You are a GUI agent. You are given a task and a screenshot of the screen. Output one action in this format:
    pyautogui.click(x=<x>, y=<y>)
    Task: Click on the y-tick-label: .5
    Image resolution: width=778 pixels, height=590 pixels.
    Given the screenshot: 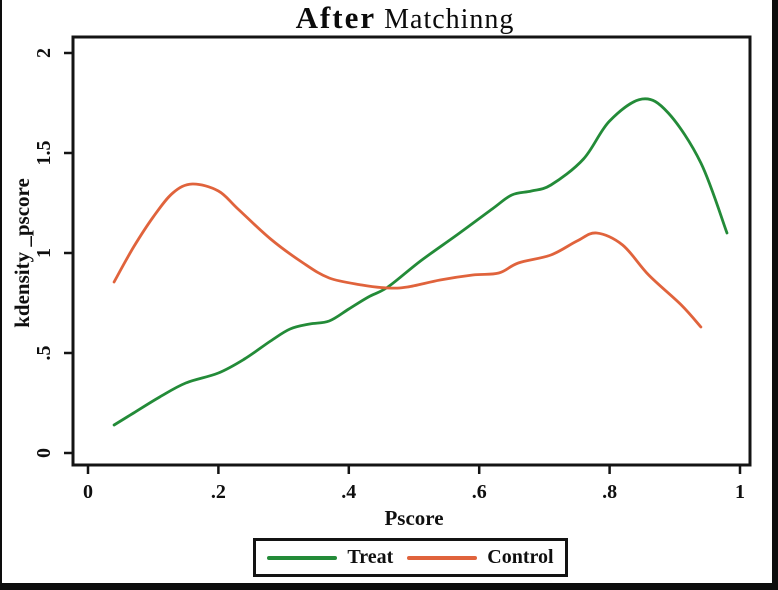 What is the action you would take?
    pyautogui.click(x=44, y=353)
    